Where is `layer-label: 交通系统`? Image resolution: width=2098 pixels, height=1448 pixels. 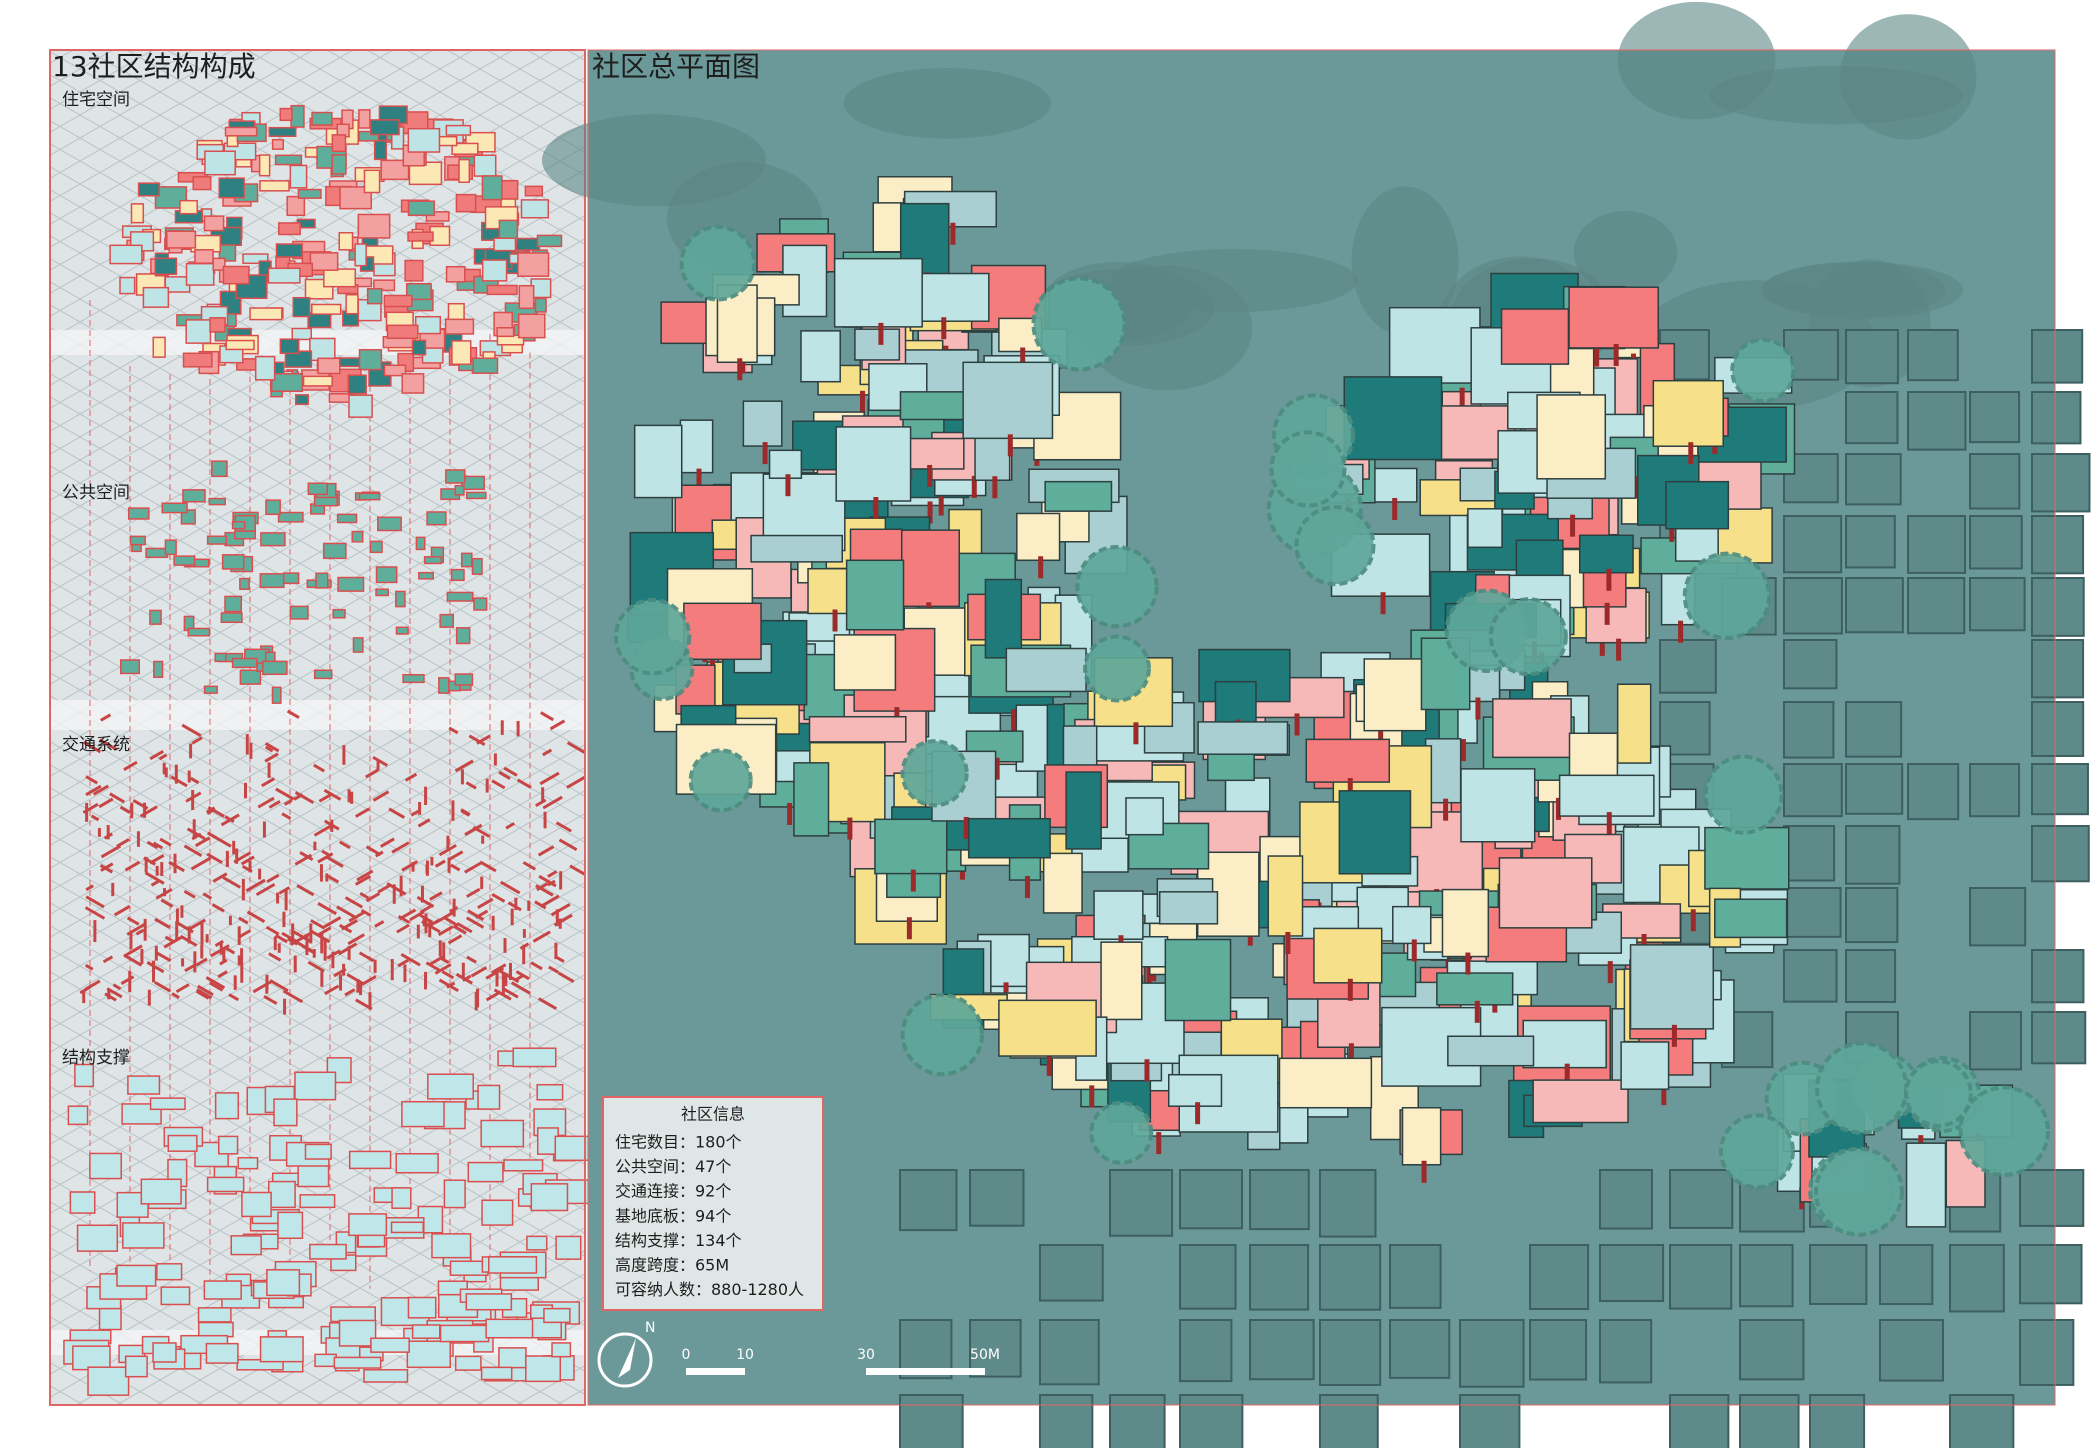
layer-label: 交通系统 is located at coordinates (96, 745).